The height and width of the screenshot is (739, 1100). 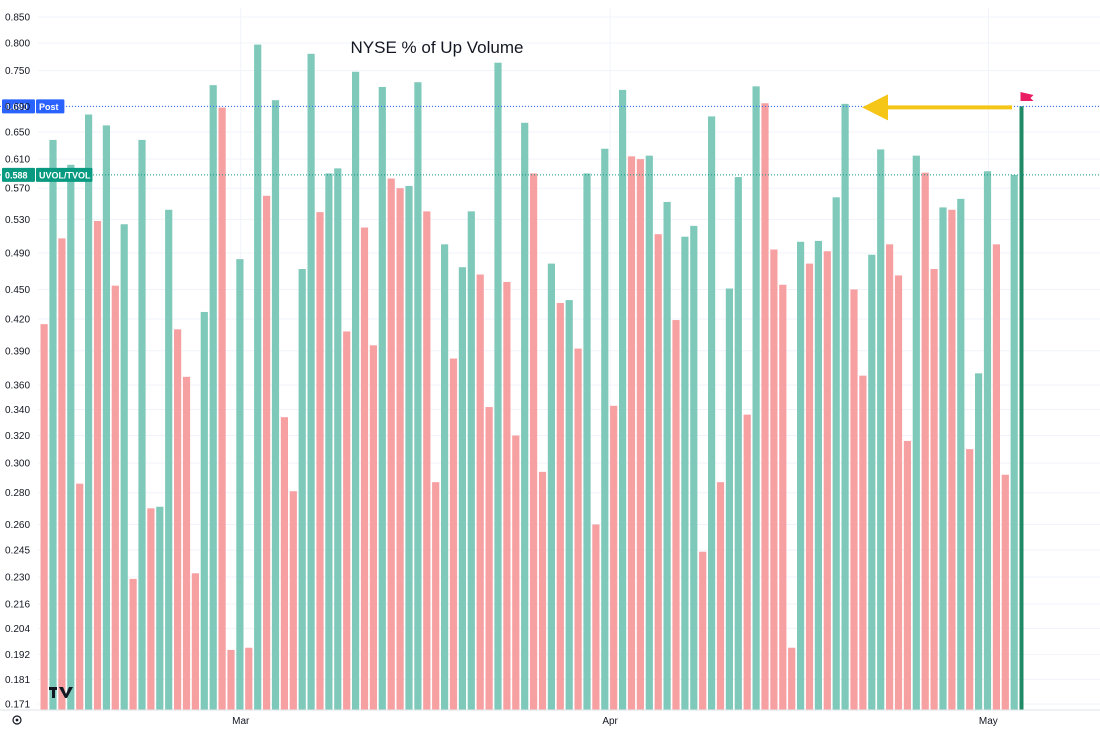 I want to click on reference-label-text: UVOL/TVOL, so click(x=65, y=175).